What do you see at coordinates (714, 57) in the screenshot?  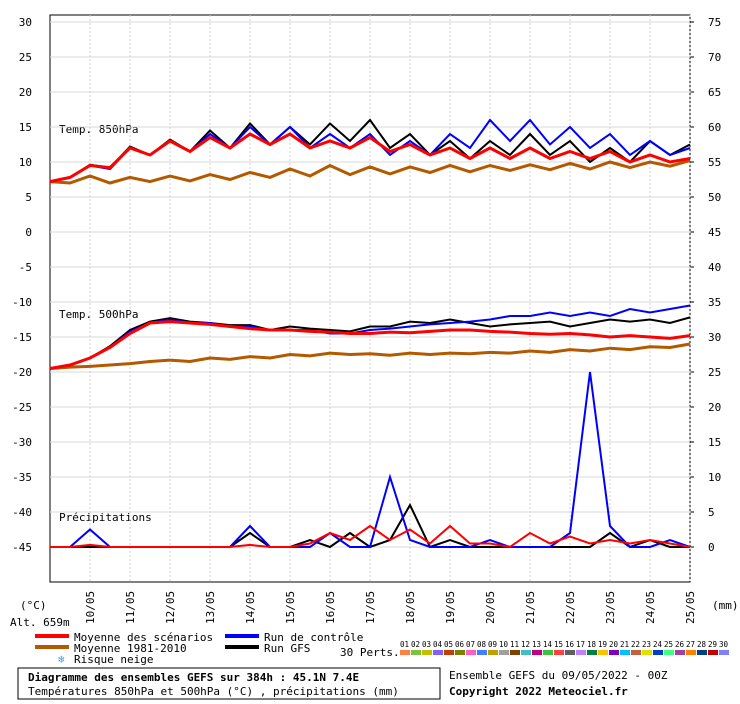 I see `y2-tick-label: 70` at bounding box center [714, 57].